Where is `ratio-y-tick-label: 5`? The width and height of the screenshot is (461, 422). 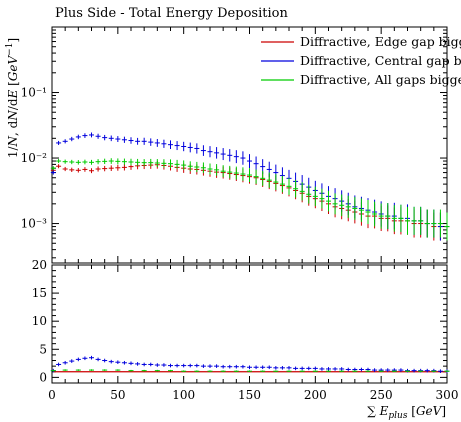
ratio-y-tick-label: 5 is located at coordinates (43, 349).